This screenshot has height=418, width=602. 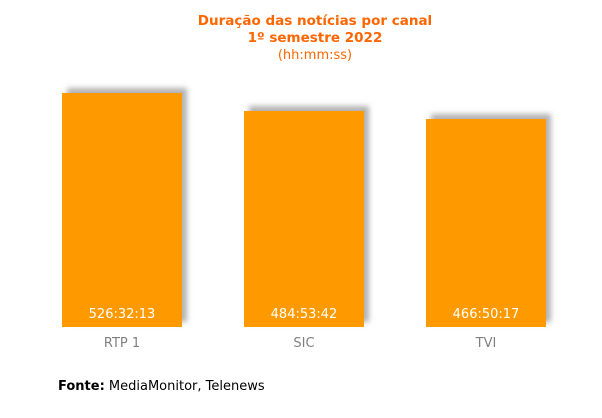 I want to click on chart-subtitle: 1º semestre 2022, so click(x=315, y=38).